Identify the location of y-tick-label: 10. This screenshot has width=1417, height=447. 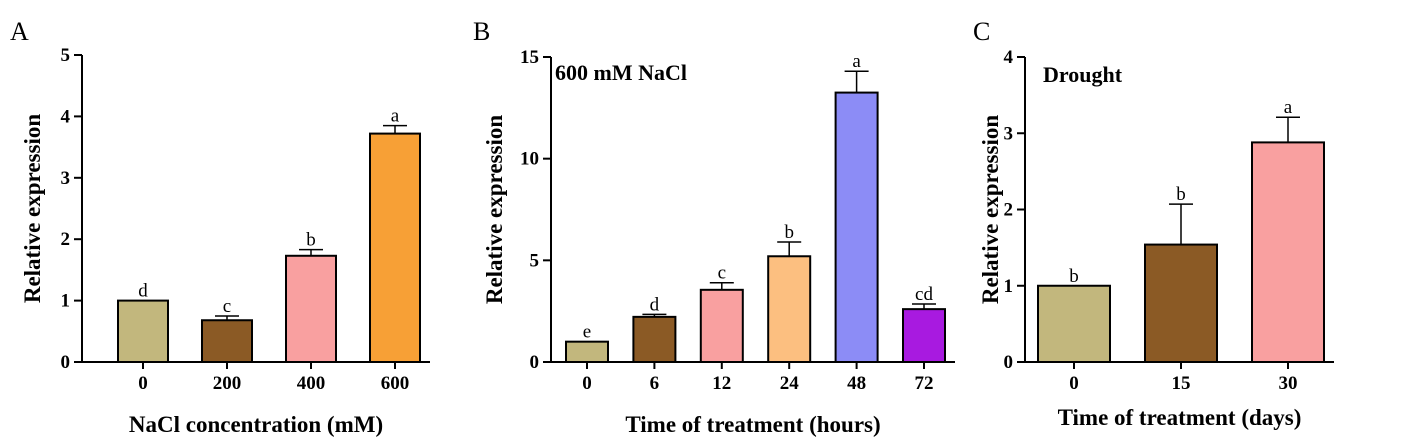
(529, 159).